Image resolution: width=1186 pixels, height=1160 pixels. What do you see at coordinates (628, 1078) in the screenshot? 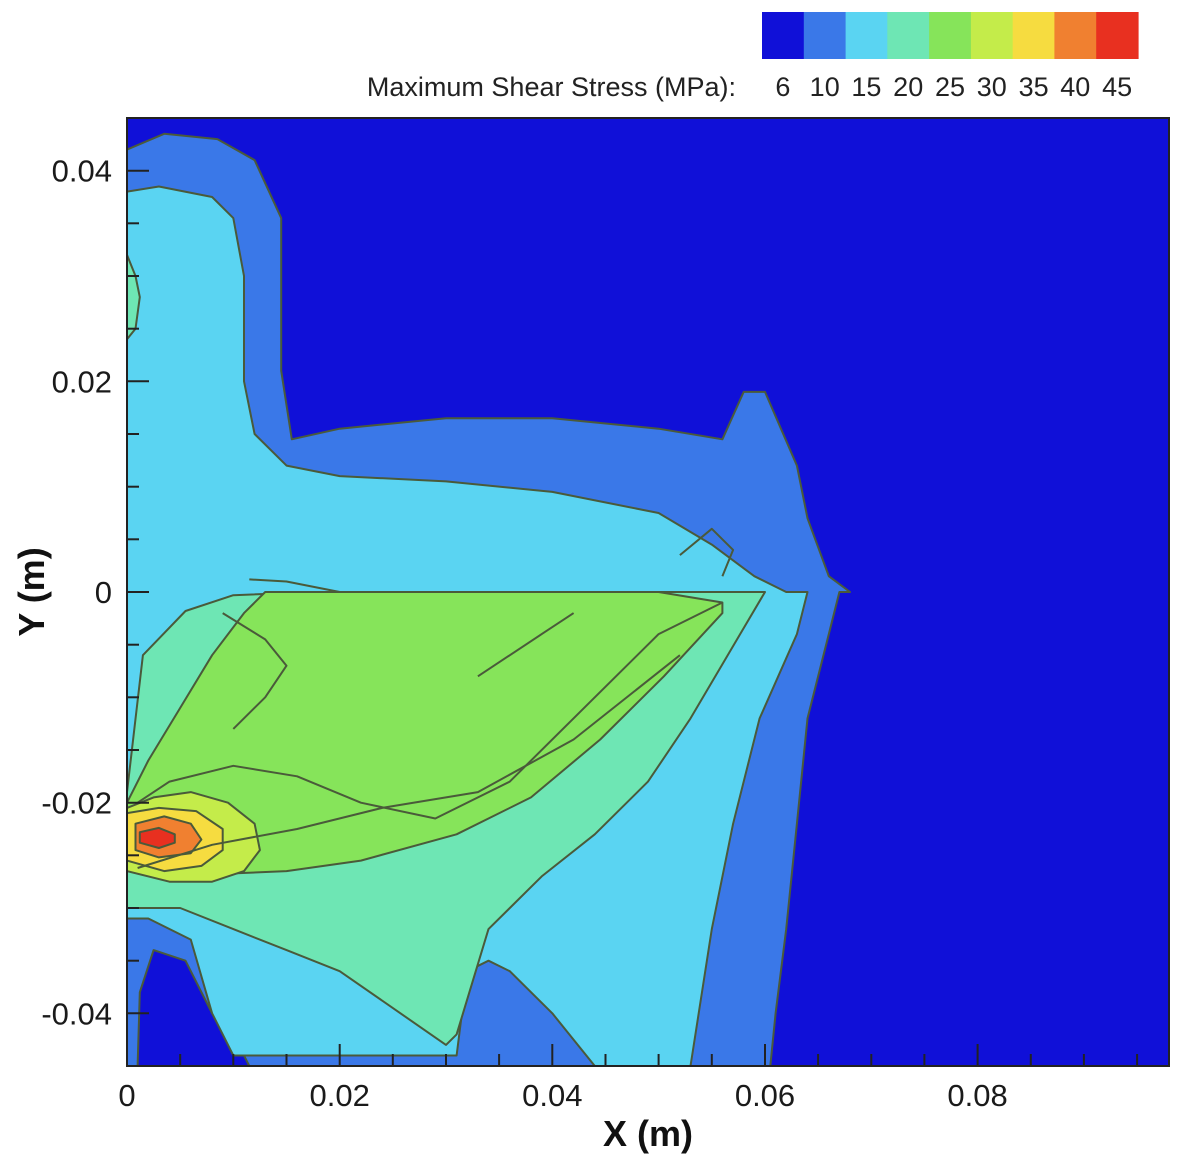
I see `x-axis: 0 0.02 0.04 0.06 0.08` at bounding box center [628, 1078].